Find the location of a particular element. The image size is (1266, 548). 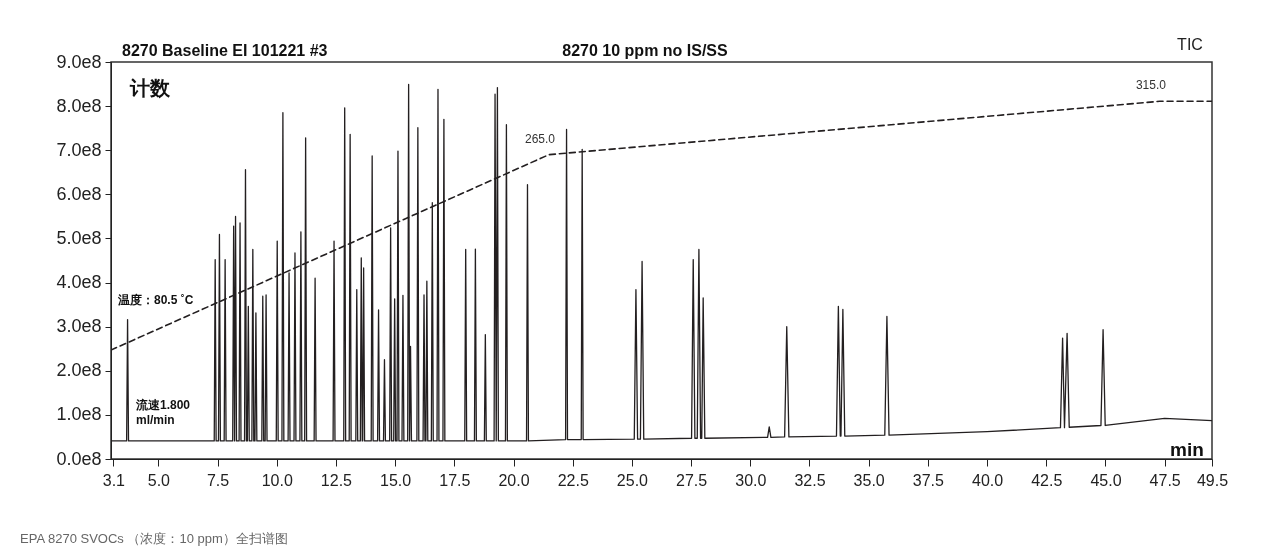

y-tick-label: 1.0e8 is located at coordinates (79, 414).